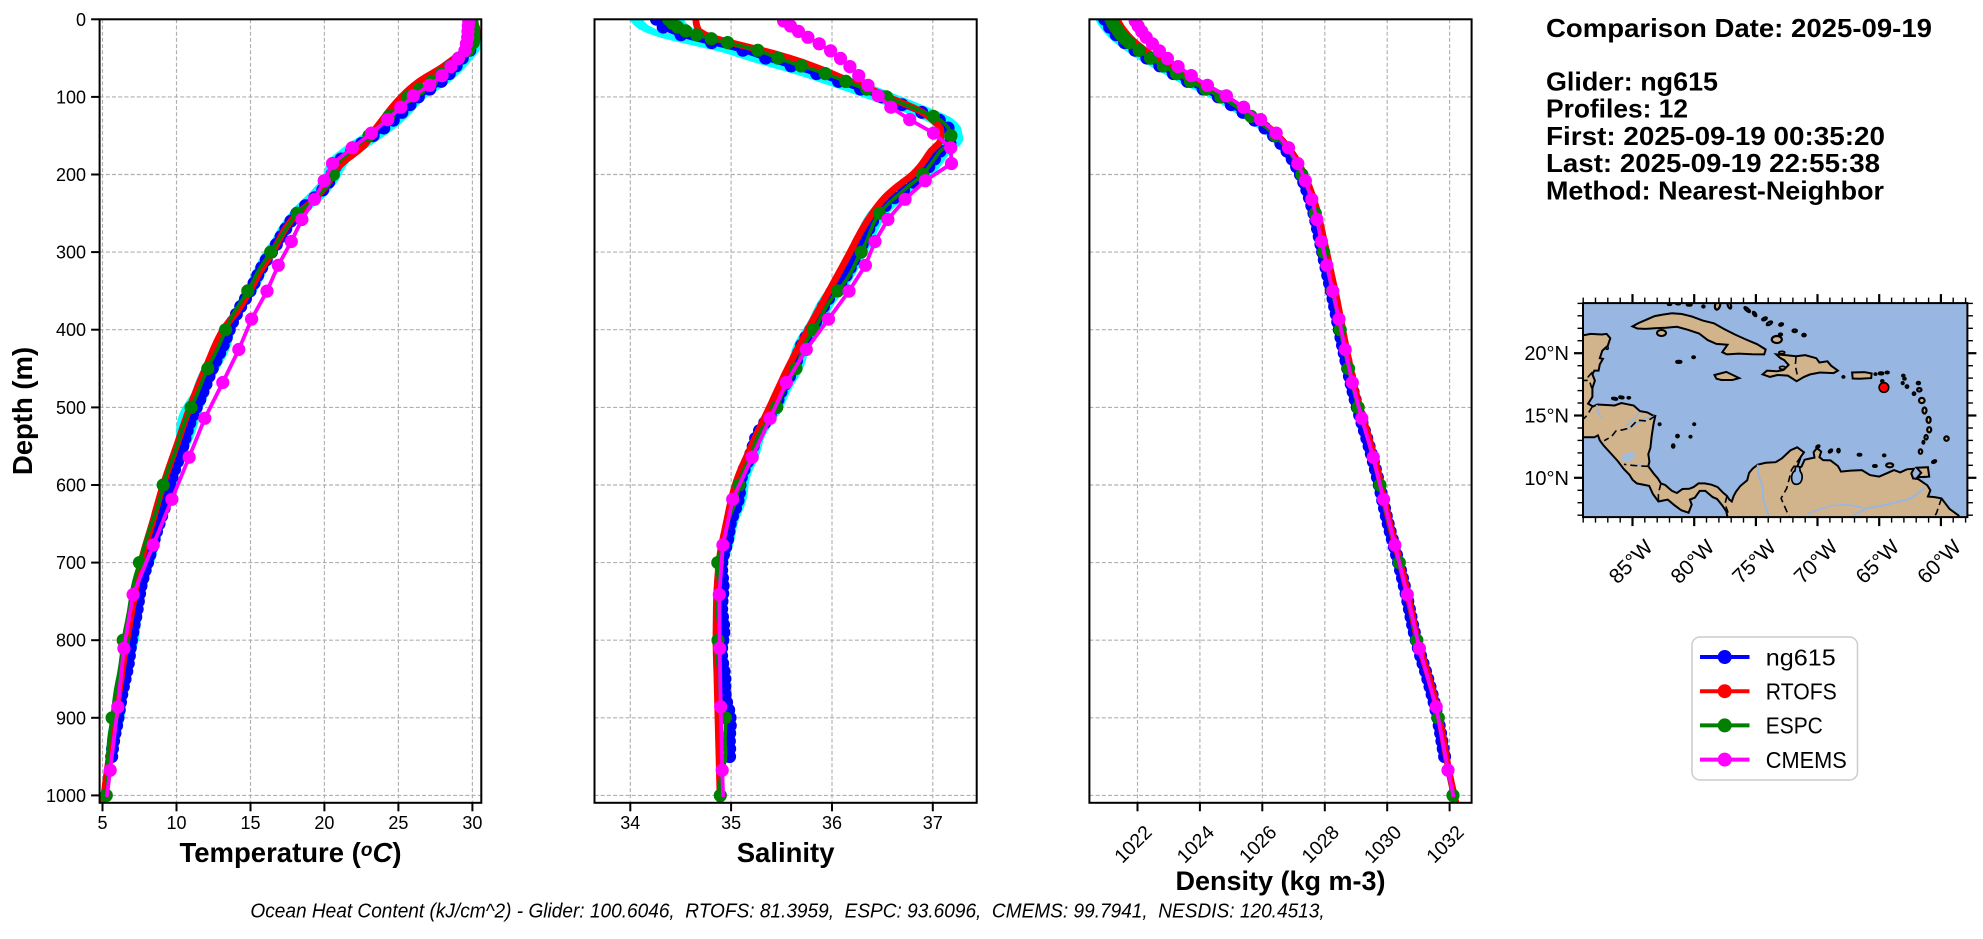 The width and height of the screenshot is (1983, 939). Describe the element at coordinates (71, 97) in the screenshot. I see `svg-text: 100` at that location.